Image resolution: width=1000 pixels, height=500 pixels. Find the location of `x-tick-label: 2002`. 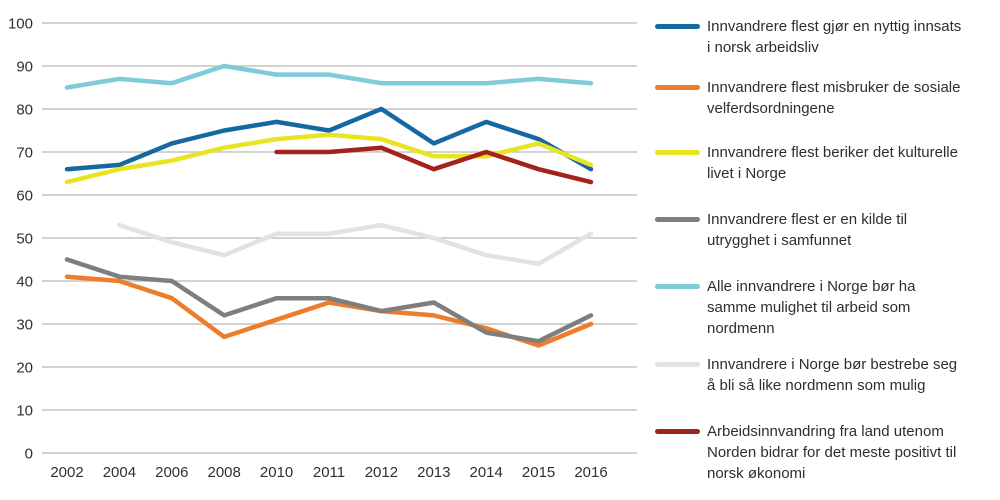

x-tick-label: 2002 is located at coordinates (66, 472).